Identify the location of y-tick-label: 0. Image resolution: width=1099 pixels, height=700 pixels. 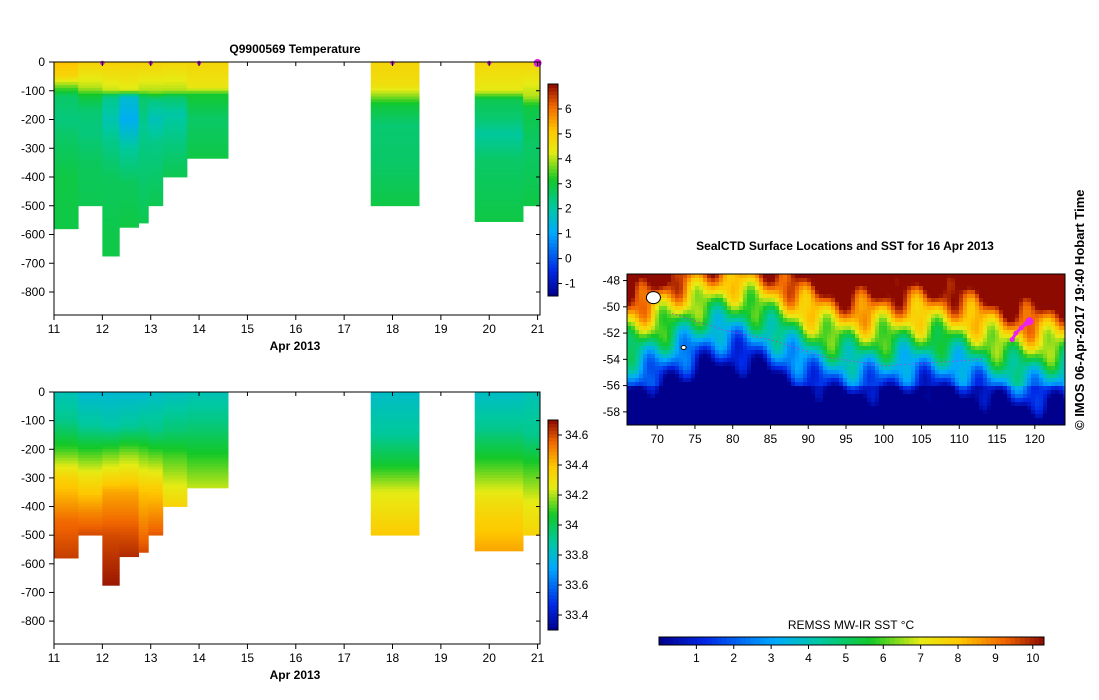
(41, 62).